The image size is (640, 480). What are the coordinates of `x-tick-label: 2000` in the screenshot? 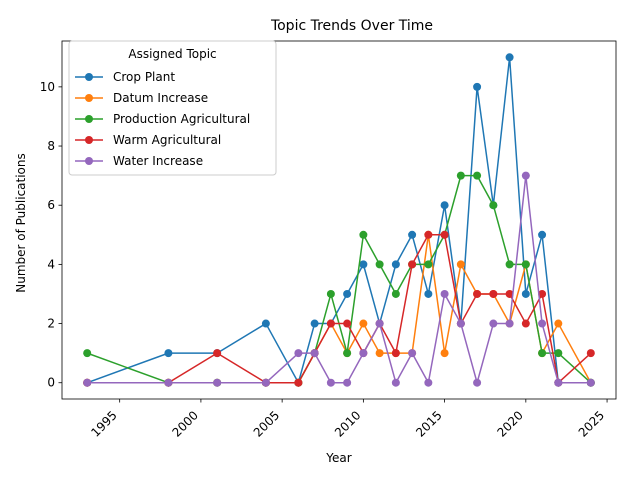 It's located at (185, 423).